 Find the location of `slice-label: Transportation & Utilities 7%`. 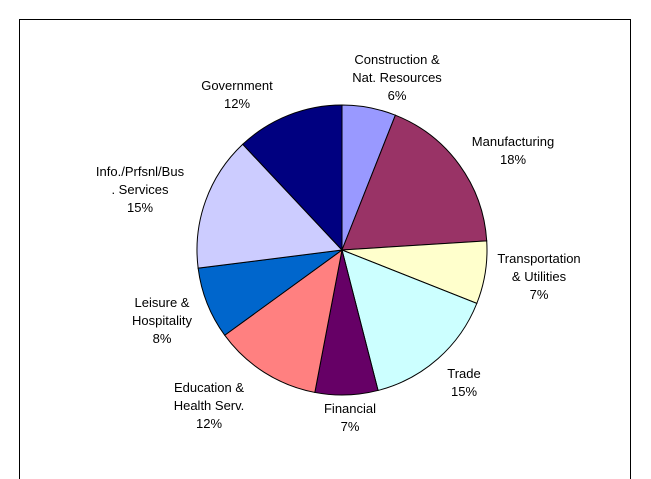

slice-label: Transportation & Utilities 7% is located at coordinates (538, 276).